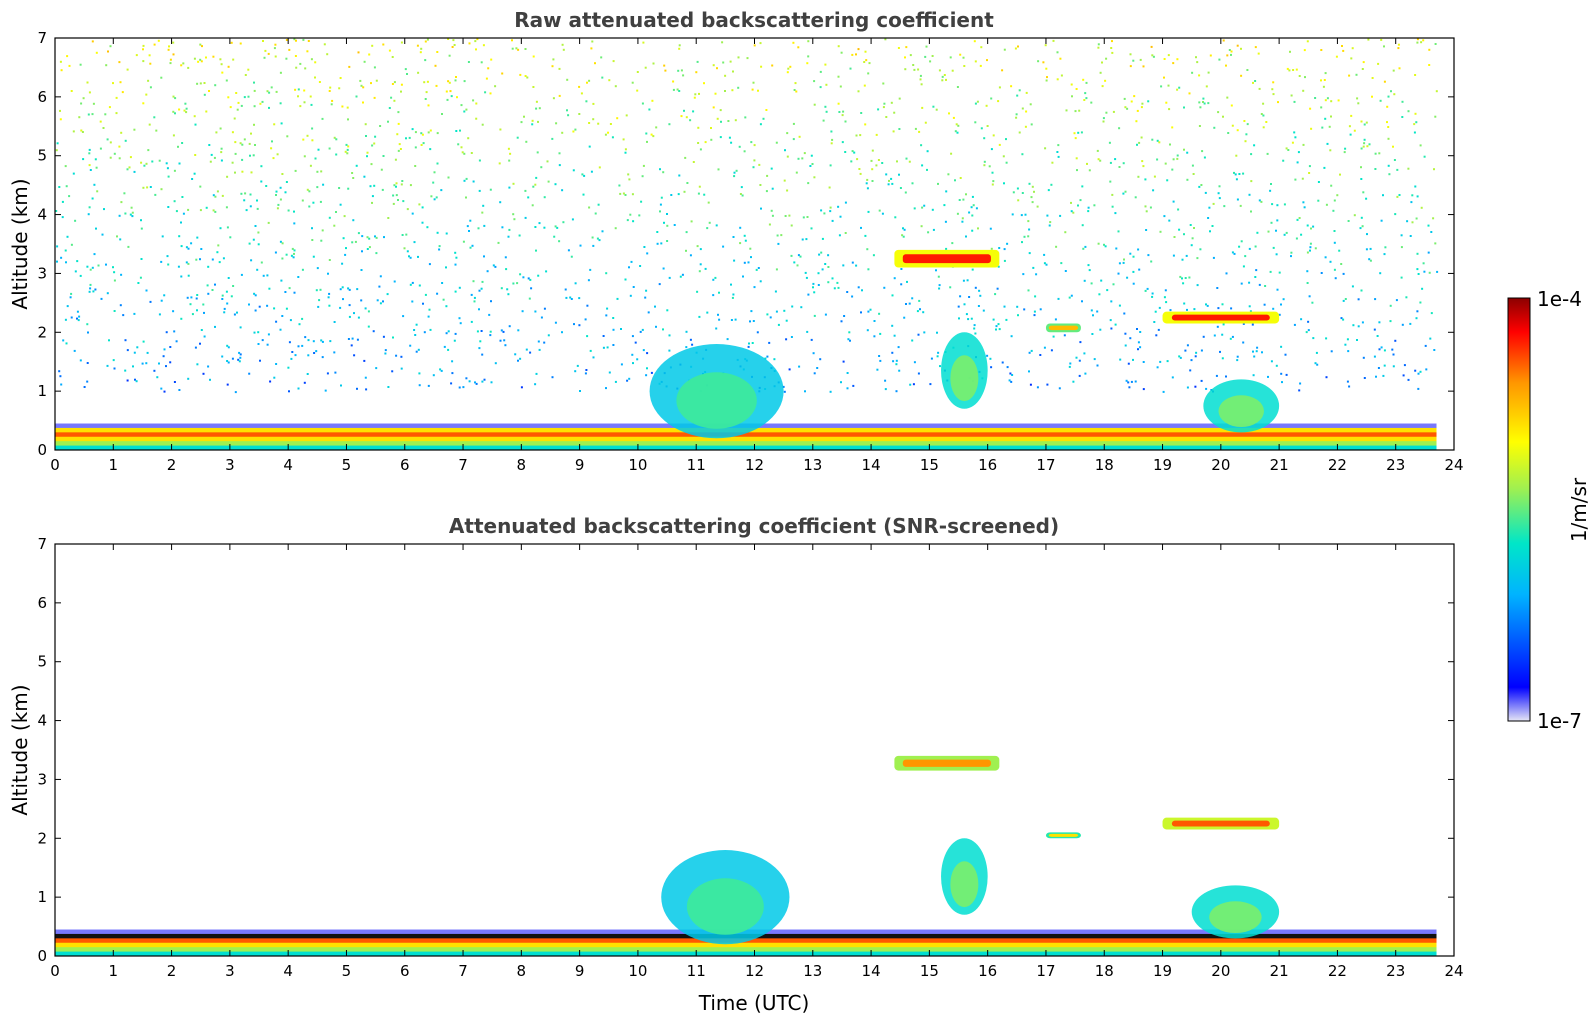 The width and height of the screenshot is (1595, 1024). Describe the element at coordinates (929, 465) in the screenshot. I see `x-tick-label: 15` at that location.